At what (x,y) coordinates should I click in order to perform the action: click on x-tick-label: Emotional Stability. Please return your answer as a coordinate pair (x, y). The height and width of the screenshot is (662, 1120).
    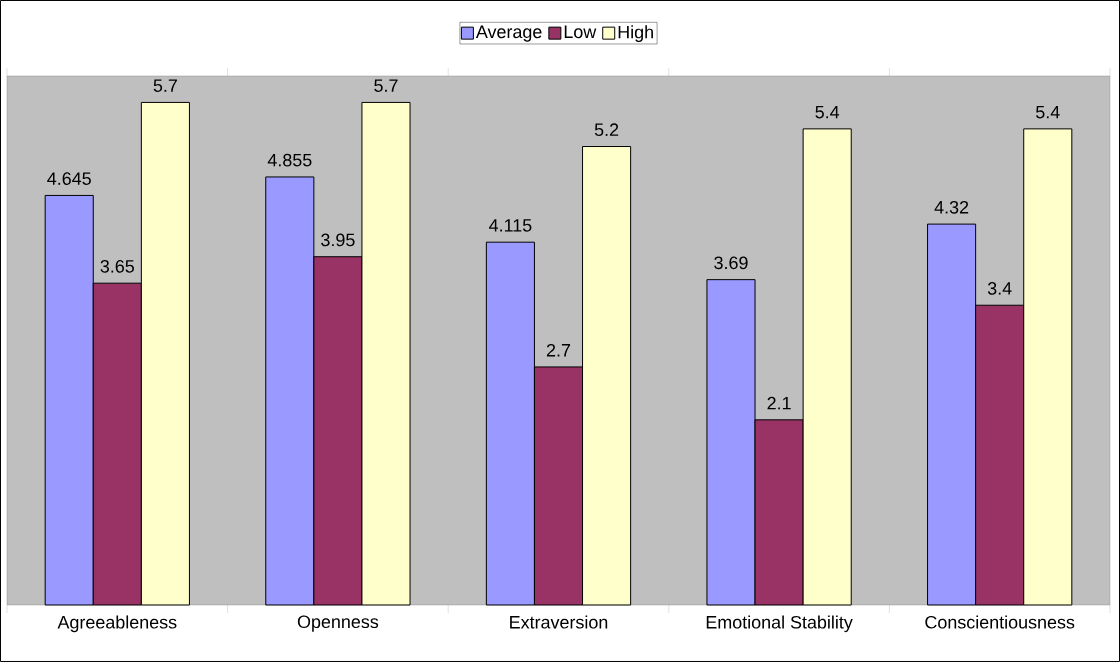
    Looking at the image, I should click on (779, 624).